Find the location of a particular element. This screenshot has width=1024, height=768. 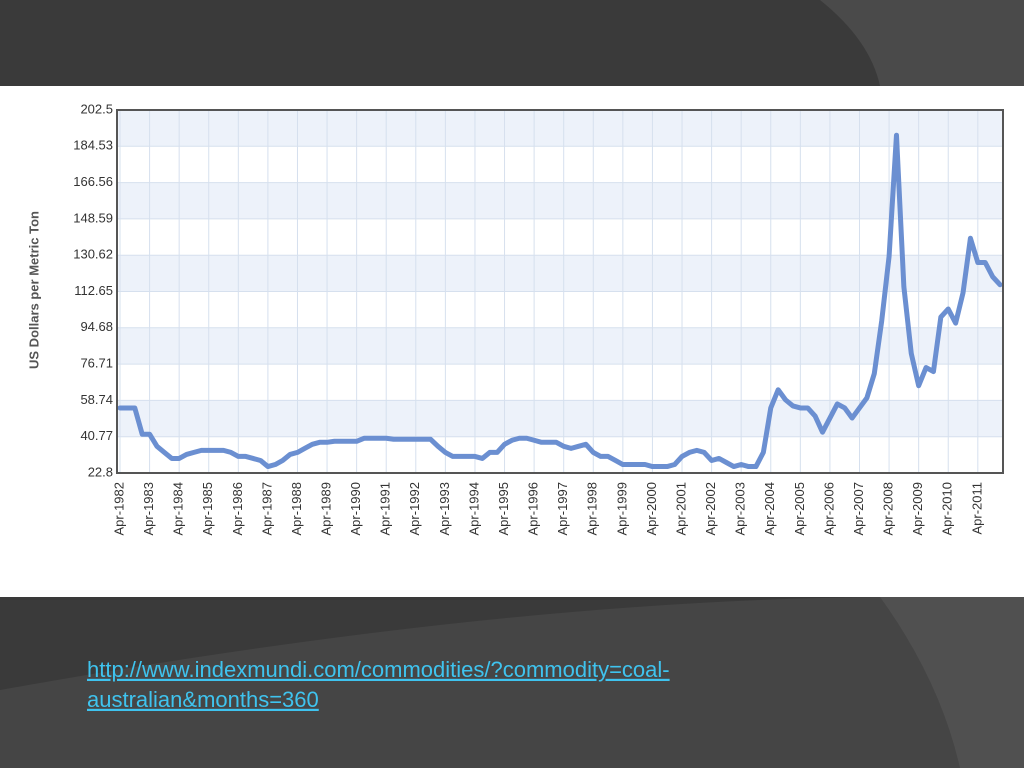

x-tick-label: Apr-2005 is located at coordinates (799, 508).